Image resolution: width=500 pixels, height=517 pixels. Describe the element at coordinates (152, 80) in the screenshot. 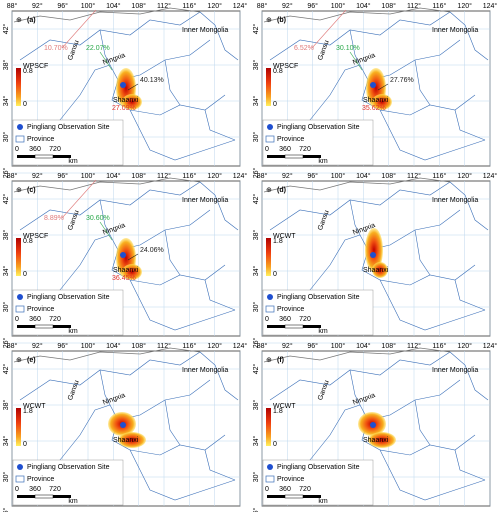

I see `percentage-label: 40.13%` at that location.